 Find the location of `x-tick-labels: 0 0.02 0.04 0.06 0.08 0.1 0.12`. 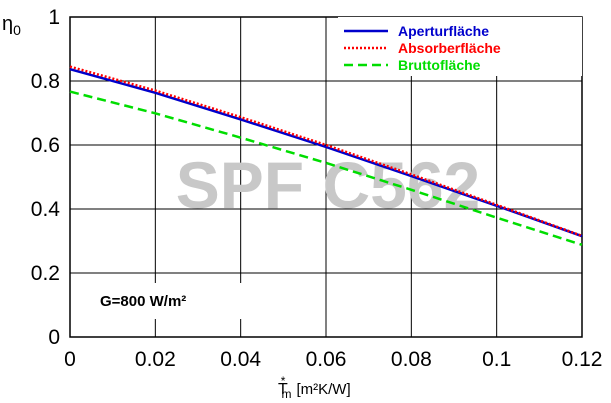

x-tick-labels: 0 0.02 0.04 0.06 0.08 0.1 0.12 is located at coordinates (333, 359).